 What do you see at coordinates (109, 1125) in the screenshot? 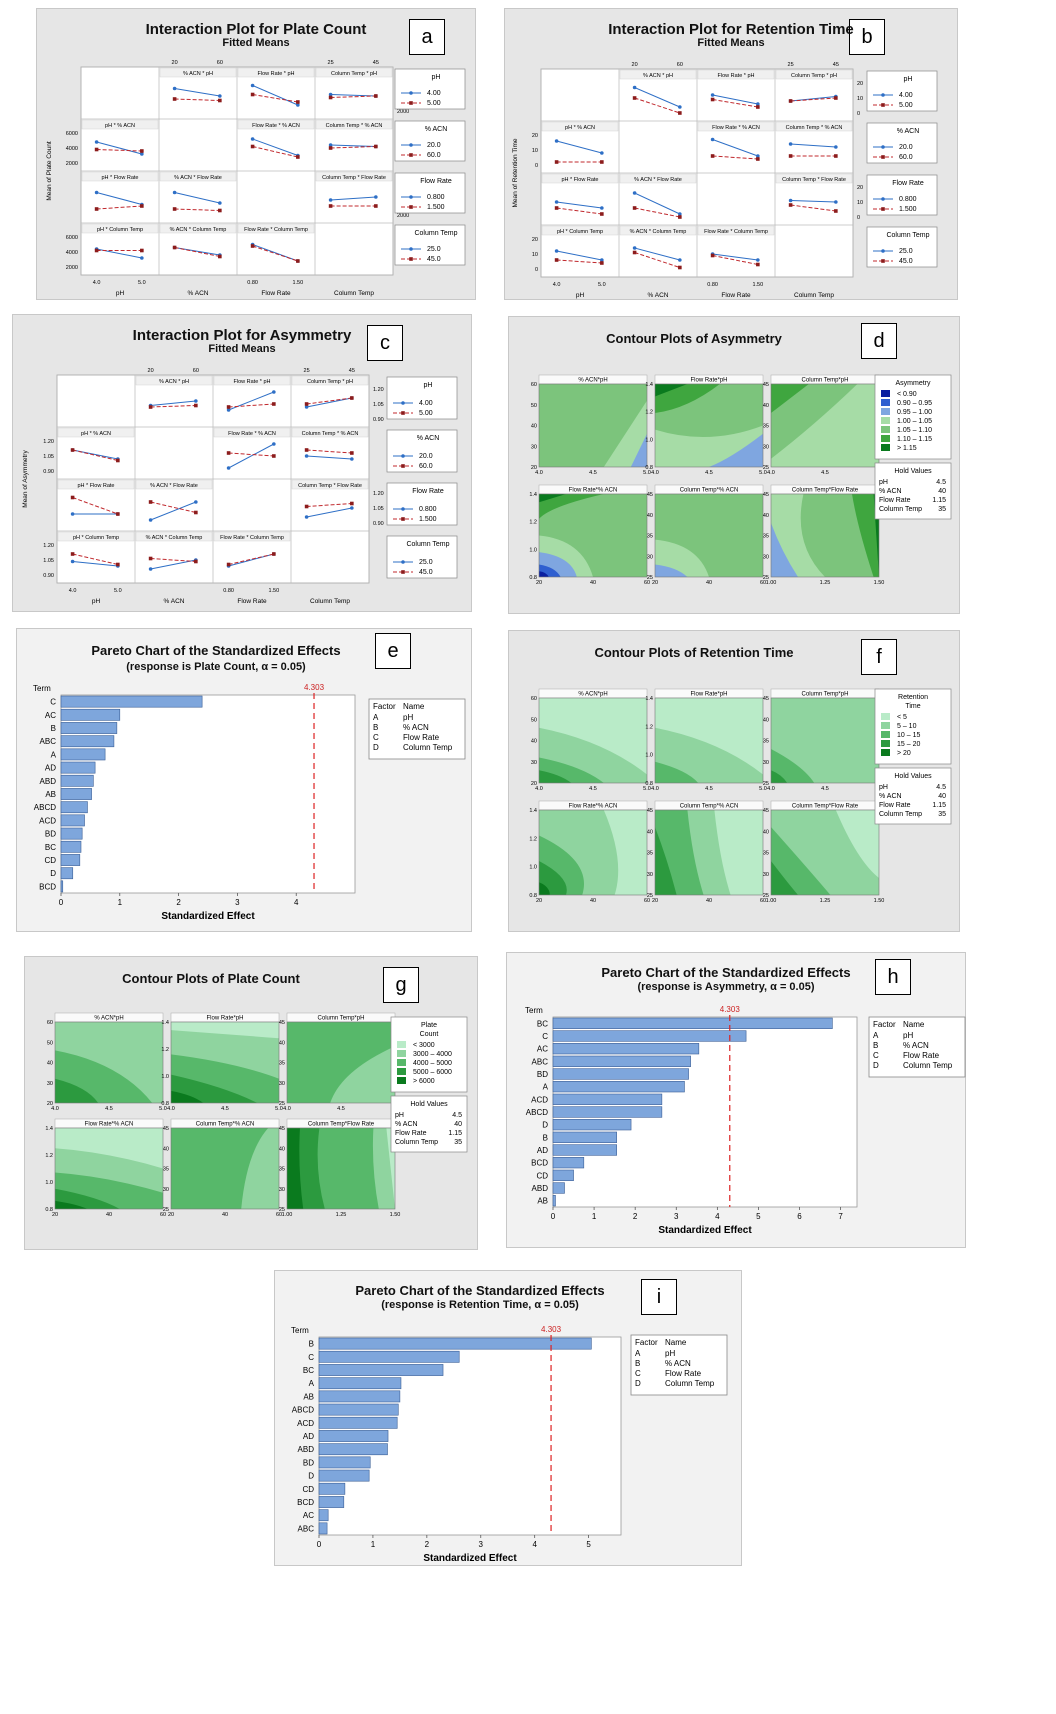
I see `plot-title: Flow Rate*% ACN` at bounding box center [109, 1125].